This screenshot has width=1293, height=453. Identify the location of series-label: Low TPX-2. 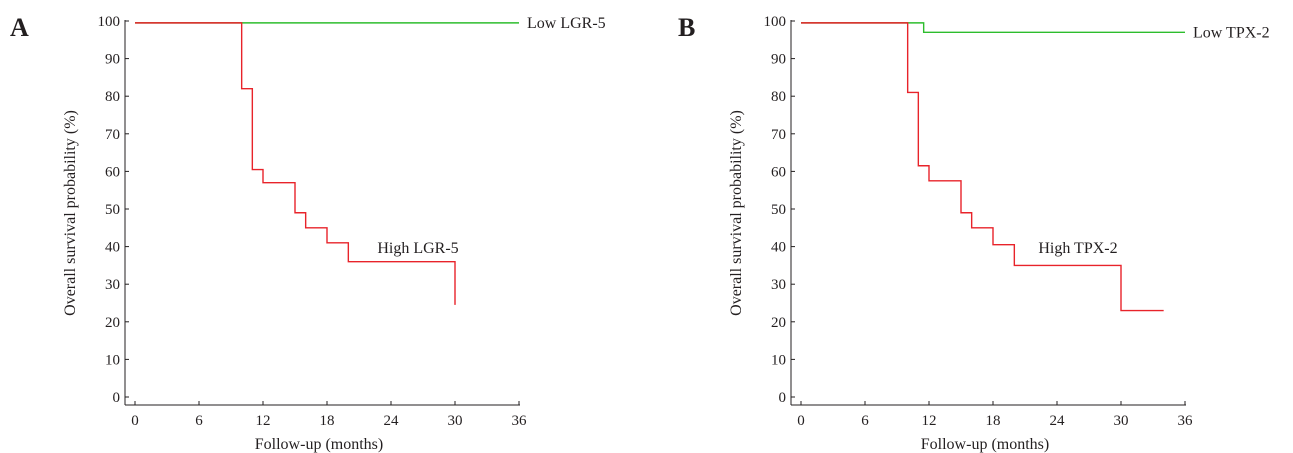
(1231, 32).